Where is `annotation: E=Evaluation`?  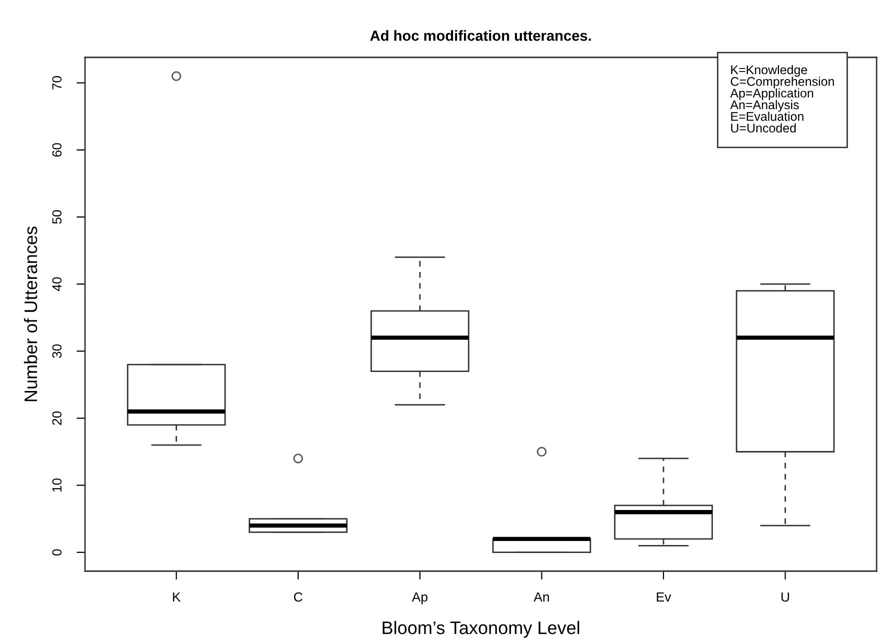 annotation: E=Evaluation is located at coordinates (767, 116).